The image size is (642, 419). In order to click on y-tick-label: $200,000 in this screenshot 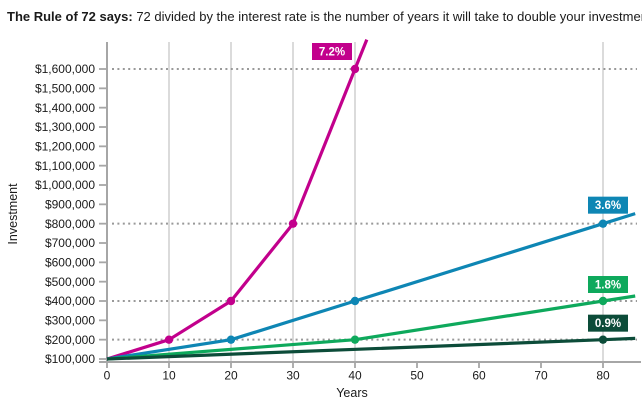, I will do `click(70, 340)`.